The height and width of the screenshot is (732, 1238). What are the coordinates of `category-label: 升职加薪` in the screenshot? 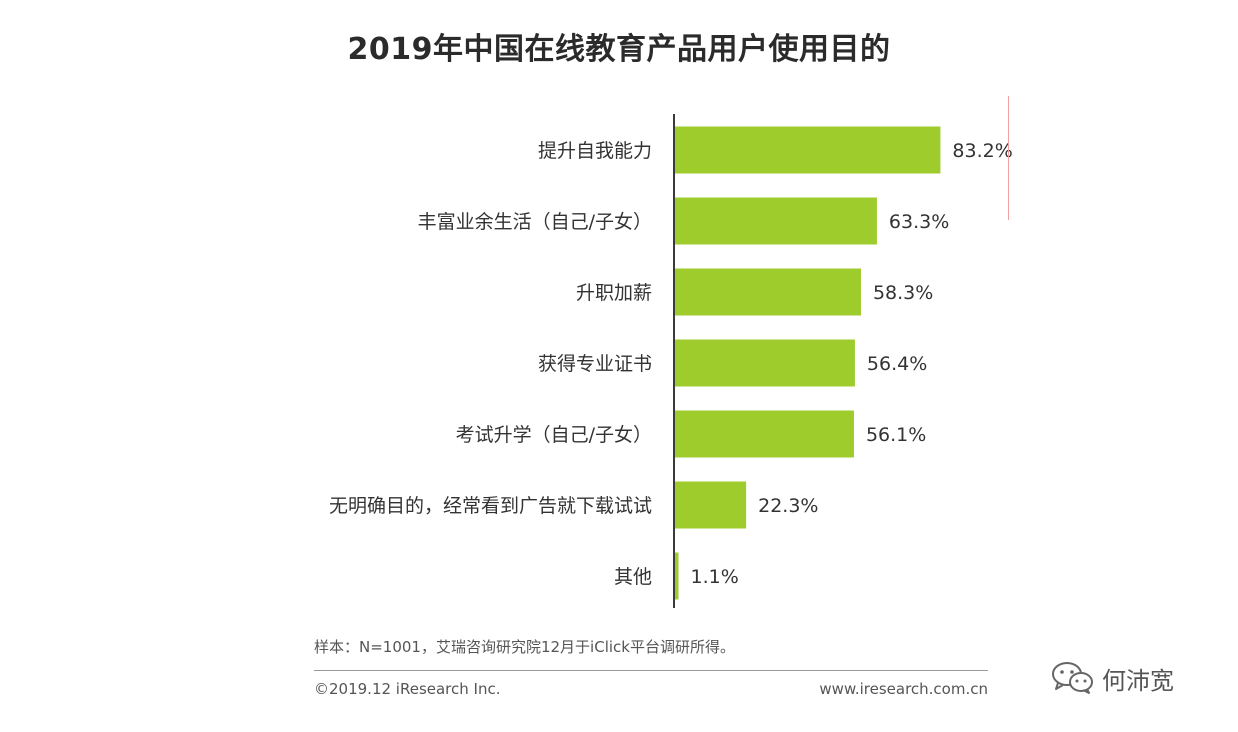 It's located at (614, 293).